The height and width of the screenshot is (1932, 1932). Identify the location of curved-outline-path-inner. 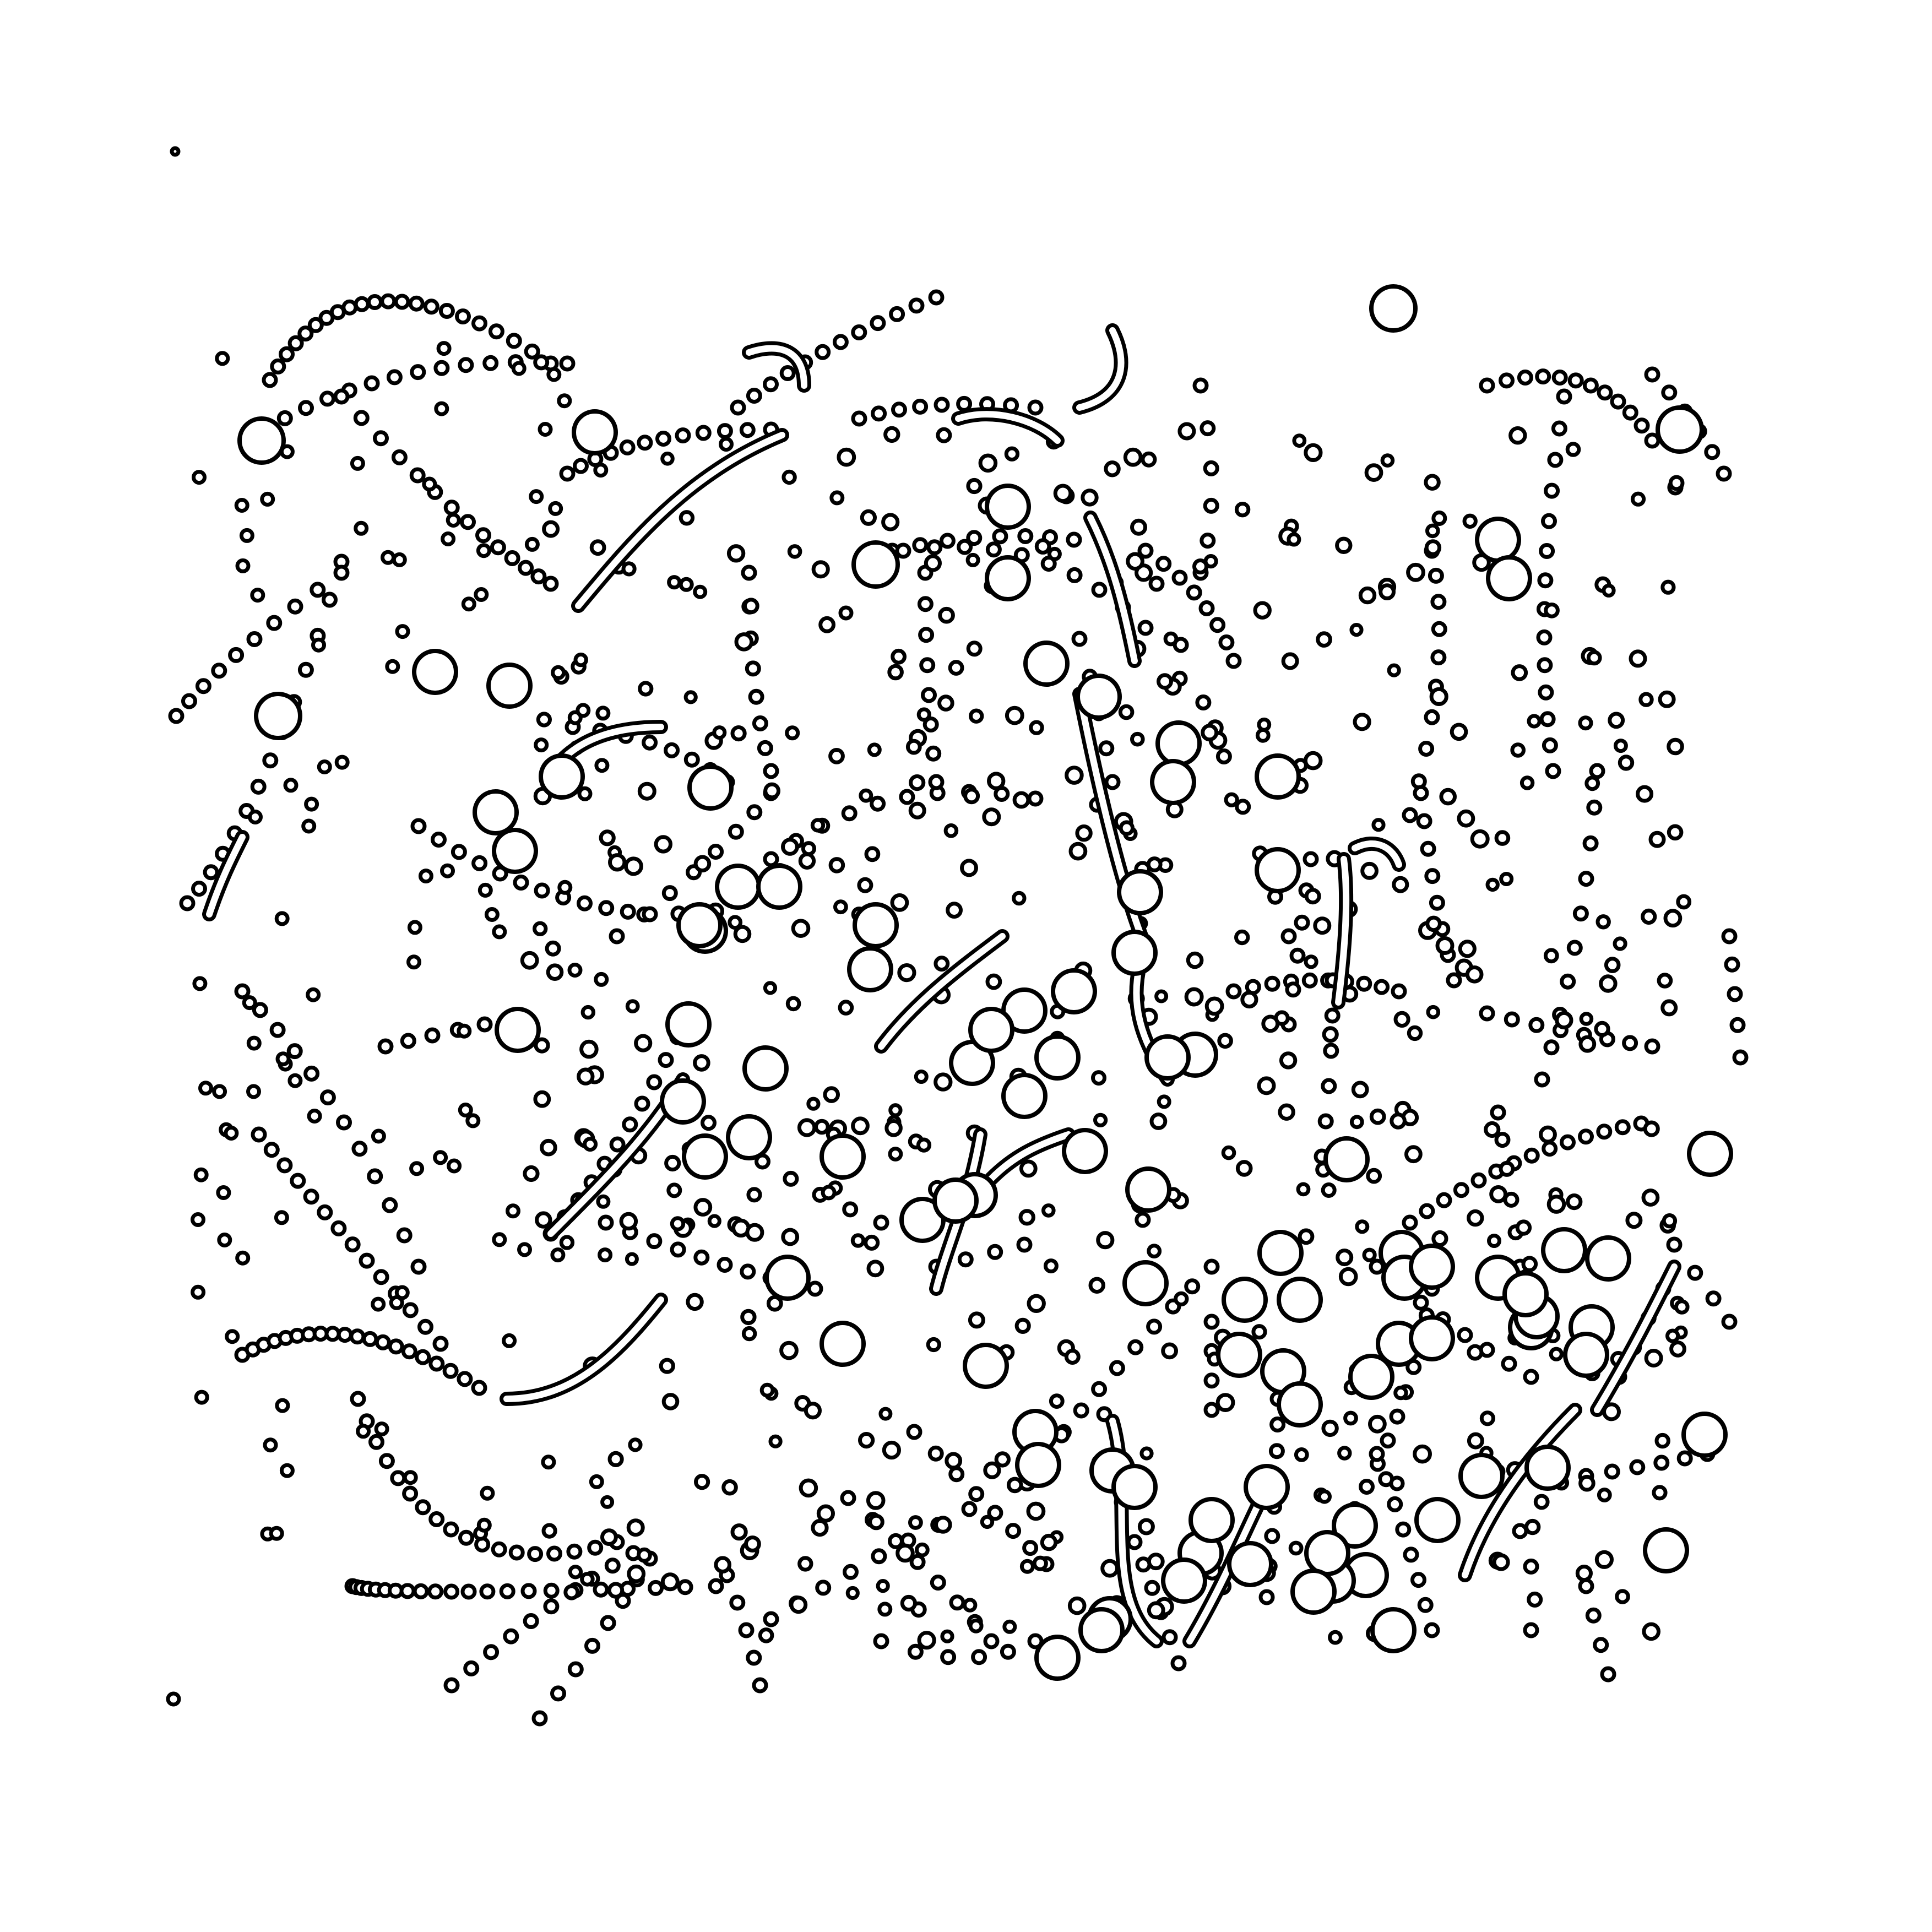
(1100, 369).